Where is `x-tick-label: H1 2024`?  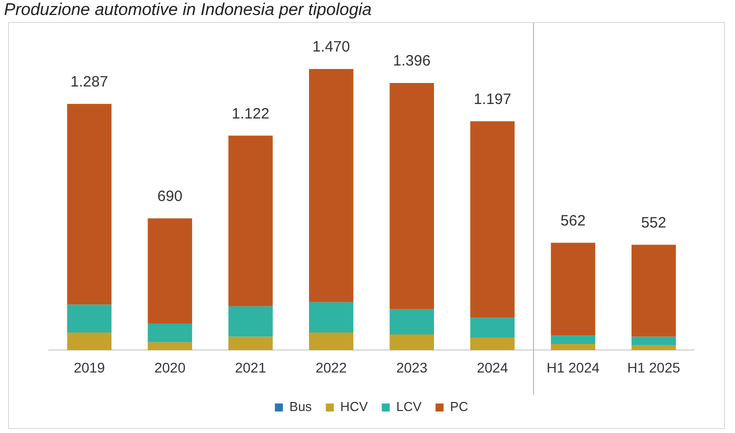
x-tick-label: H1 2024 is located at coordinates (573, 367).